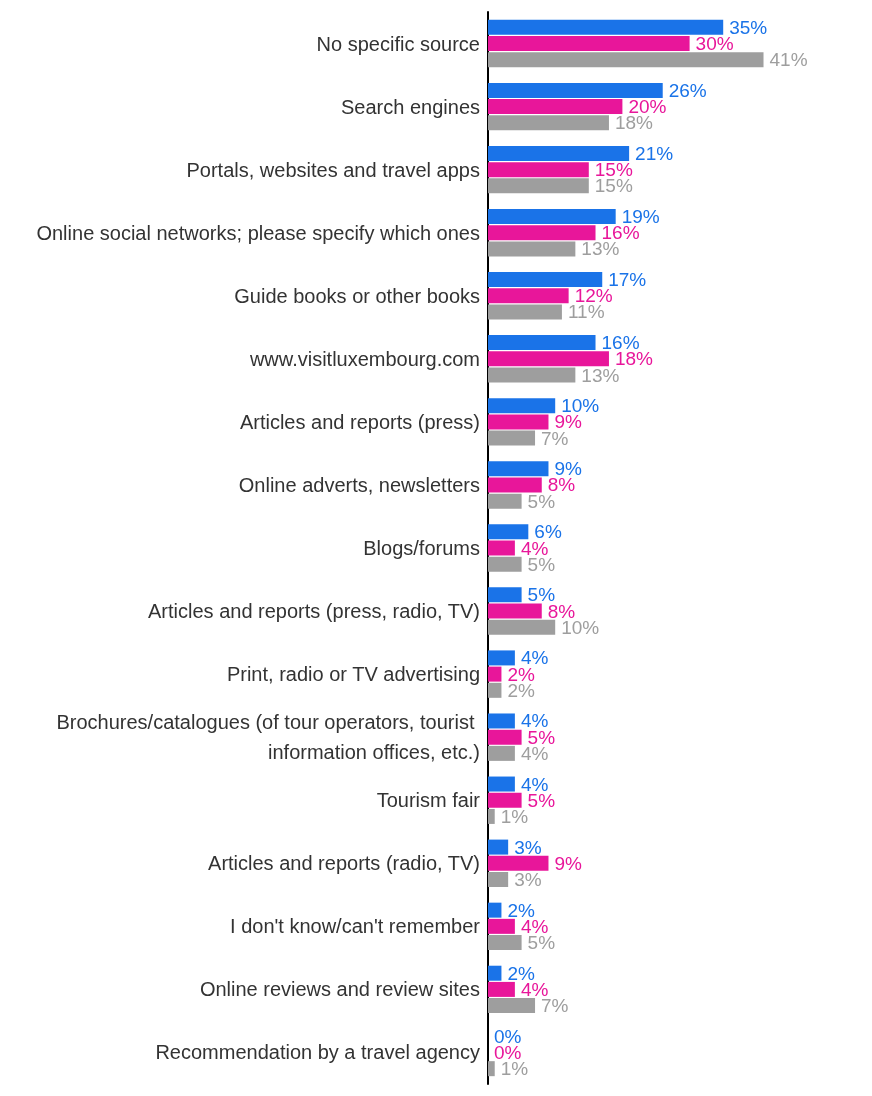 The height and width of the screenshot is (1096, 872). I want to click on data-label: 9%, so click(568, 863).